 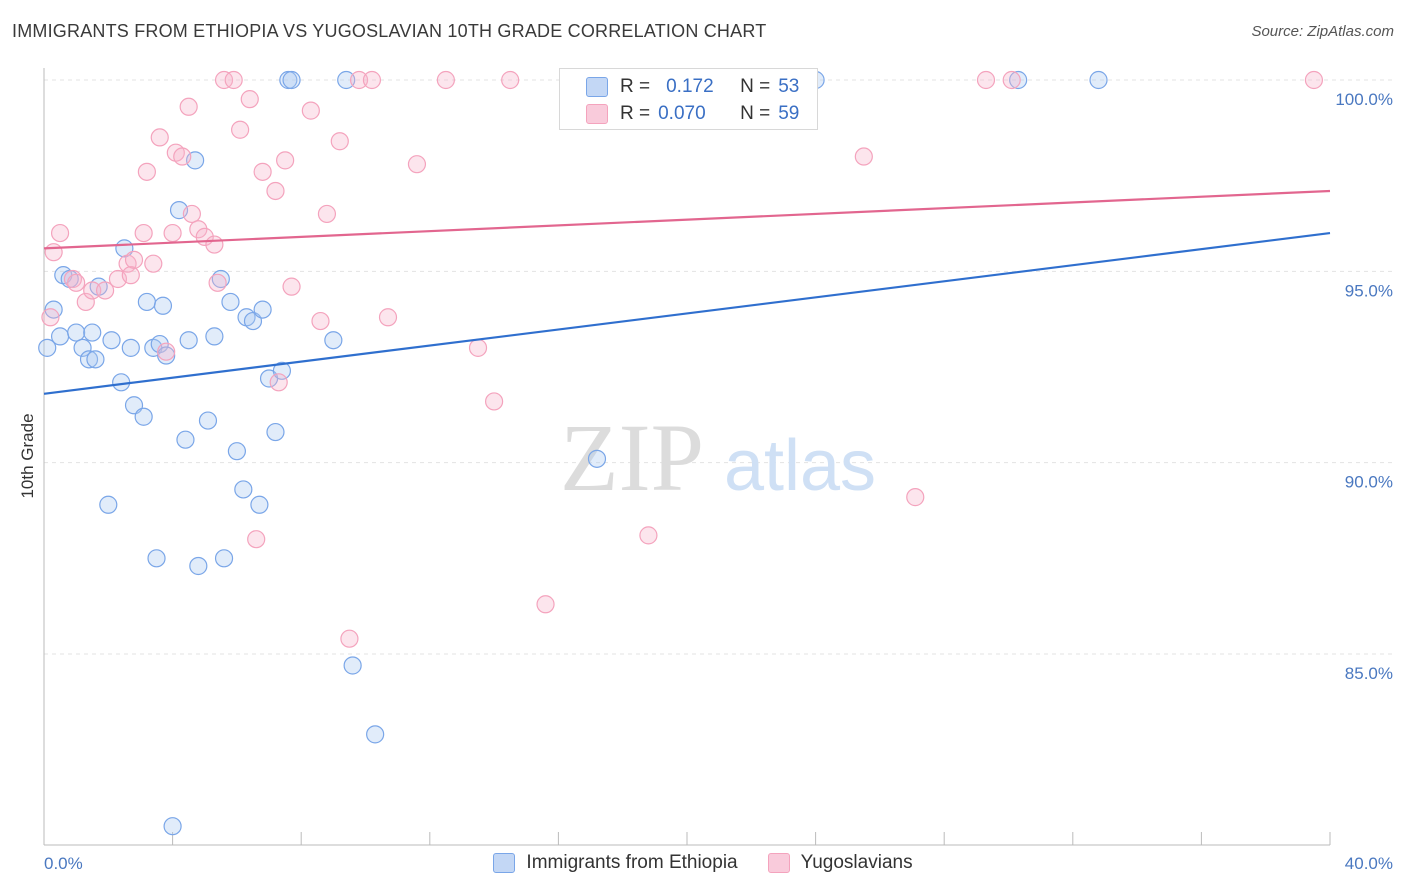 What do you see at coordinates (1369, 290) in the screenshot?
I see `y-tick-label-2: 95.0%` at bounding box center [1369, 290].